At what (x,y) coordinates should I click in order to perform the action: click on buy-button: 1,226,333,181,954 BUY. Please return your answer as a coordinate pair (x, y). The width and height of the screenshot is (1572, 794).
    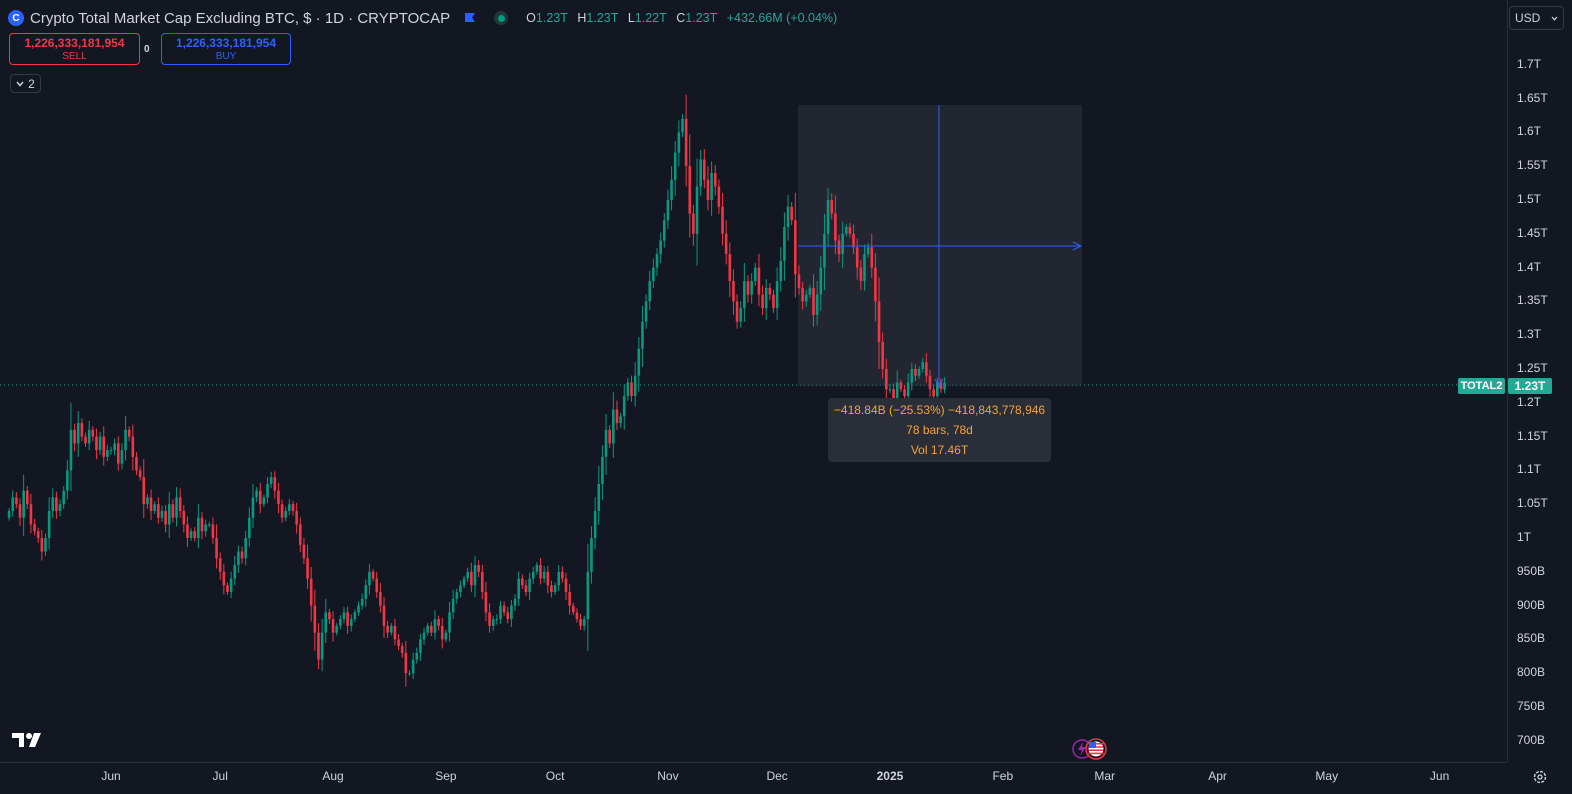
    Looking at the image, I should click on (226, 49).